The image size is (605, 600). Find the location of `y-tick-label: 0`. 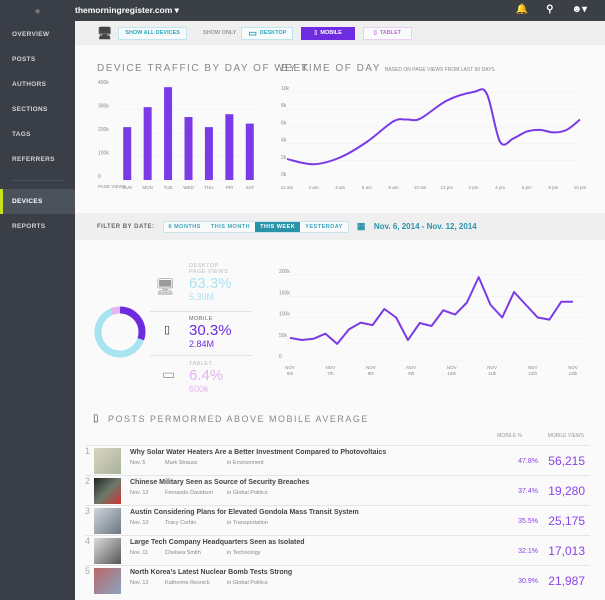

y-tick-label: 0 is located at coordinates (280, 357).